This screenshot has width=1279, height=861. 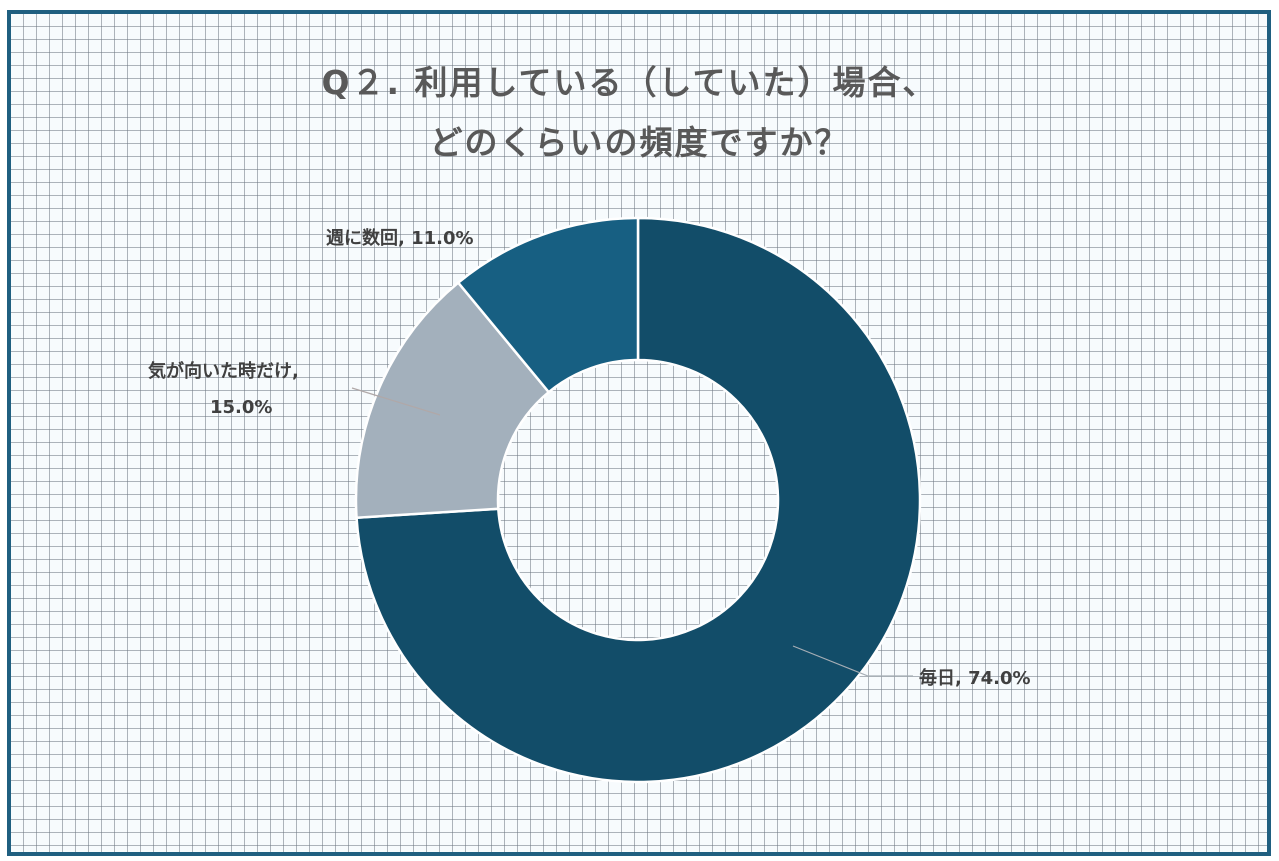 What do you see at coordinates (639, 142) in the screenshot?
I see `chart-title-line-2: どのくらいの頻度ですか？` at bounding box center [639, 142].